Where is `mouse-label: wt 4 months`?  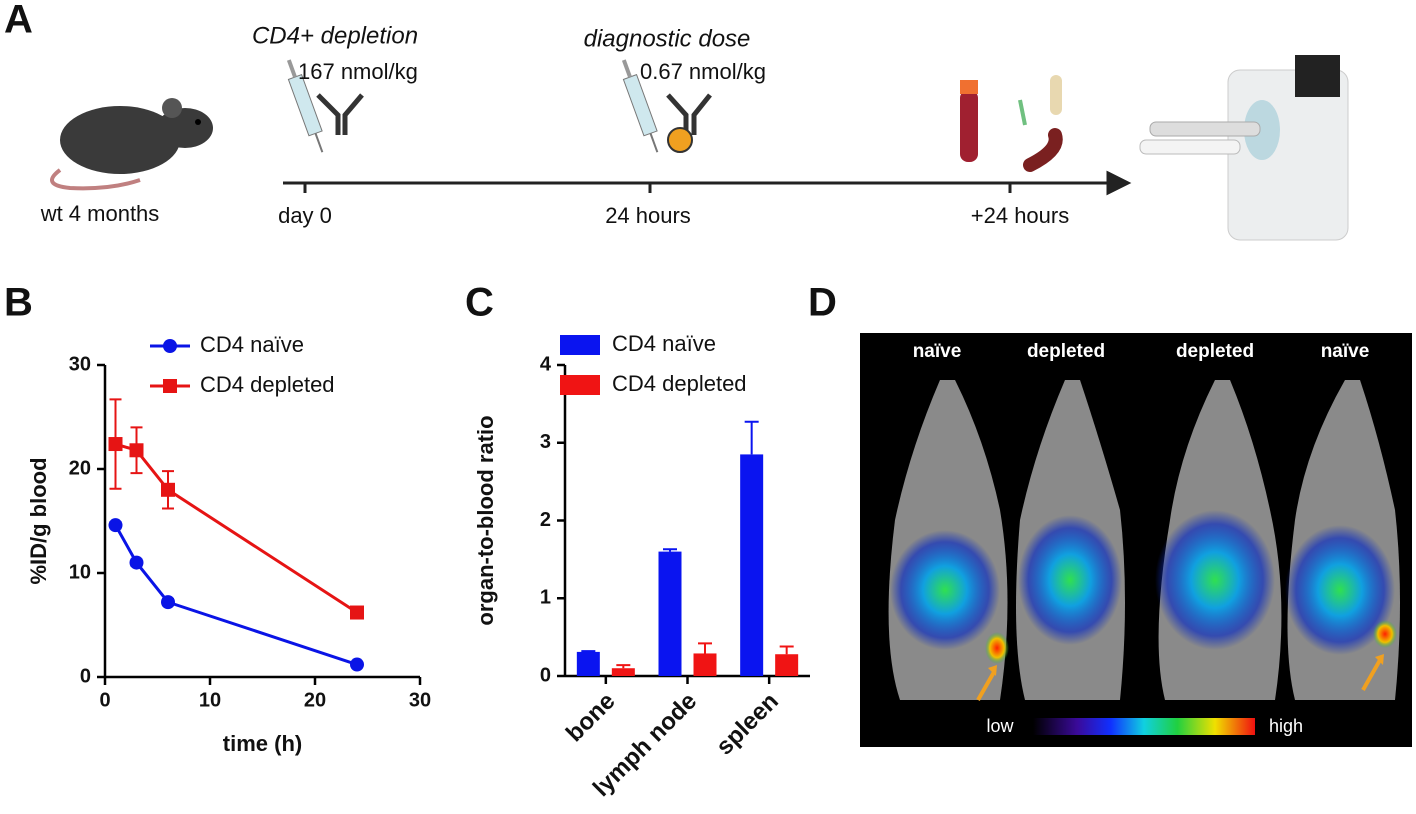 mouse-label: wt 4 months is located at coordinates (100, 213).